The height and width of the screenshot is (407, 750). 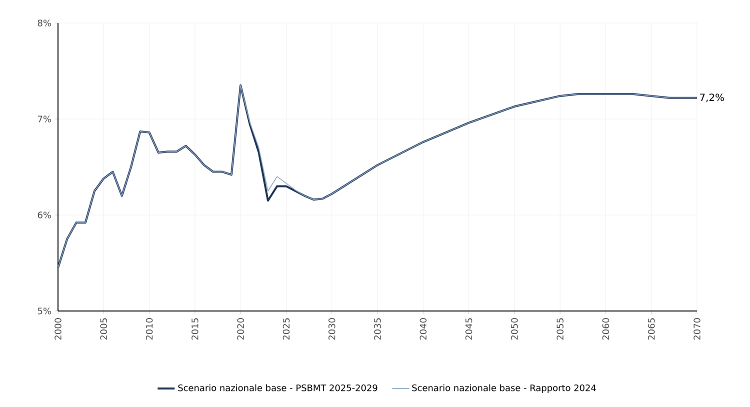 What do you see at coordinates (286, 329) in the screenshot?
I see `x-tick-label: 2025` at bounding box center [286, 329].